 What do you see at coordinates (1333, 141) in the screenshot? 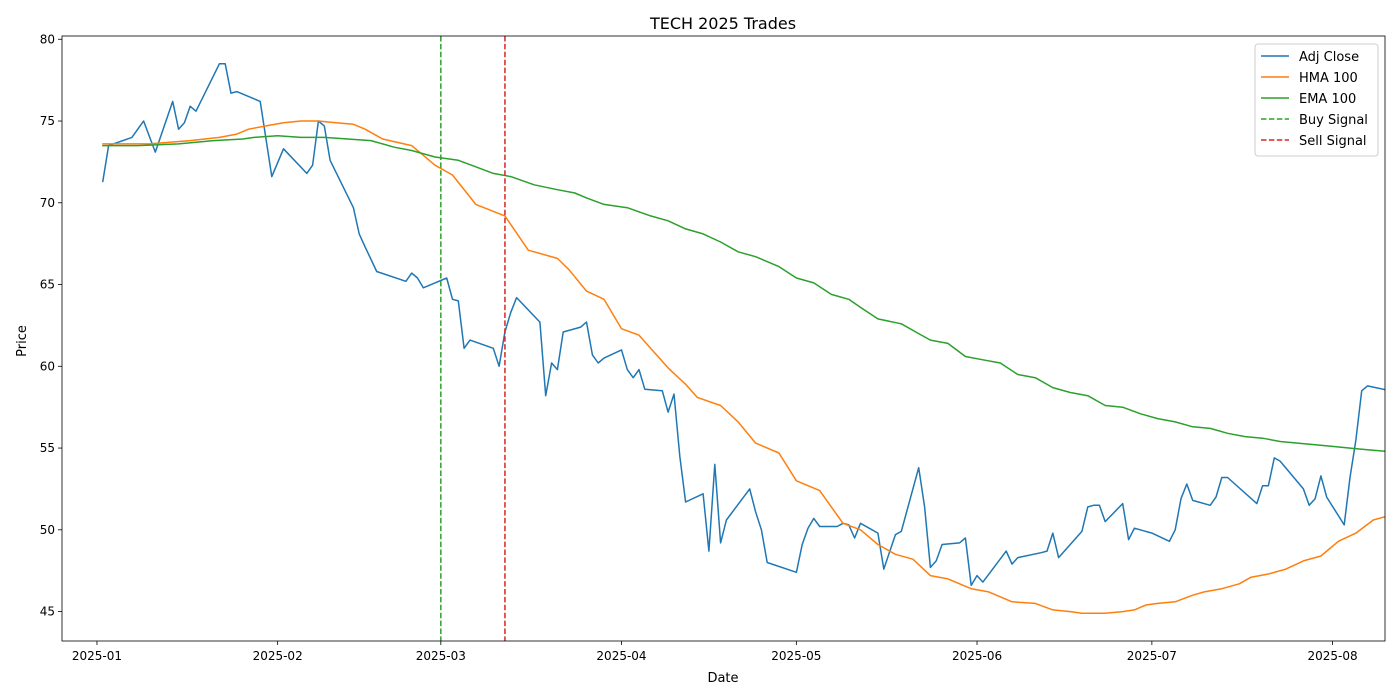
I see `legend-label: Sell Signal` at bounding box center [1333, 141].